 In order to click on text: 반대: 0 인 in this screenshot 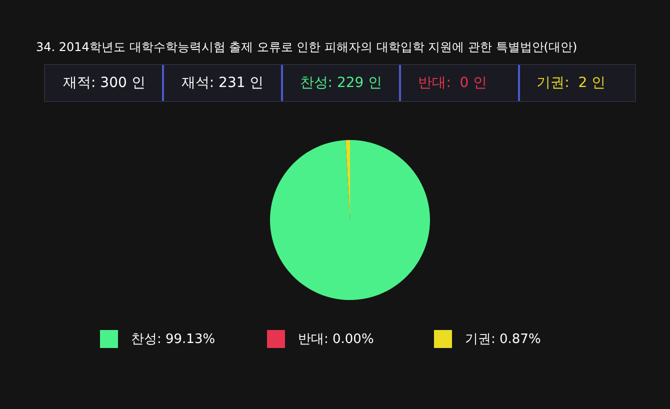, I will do `click(452, 83)`.